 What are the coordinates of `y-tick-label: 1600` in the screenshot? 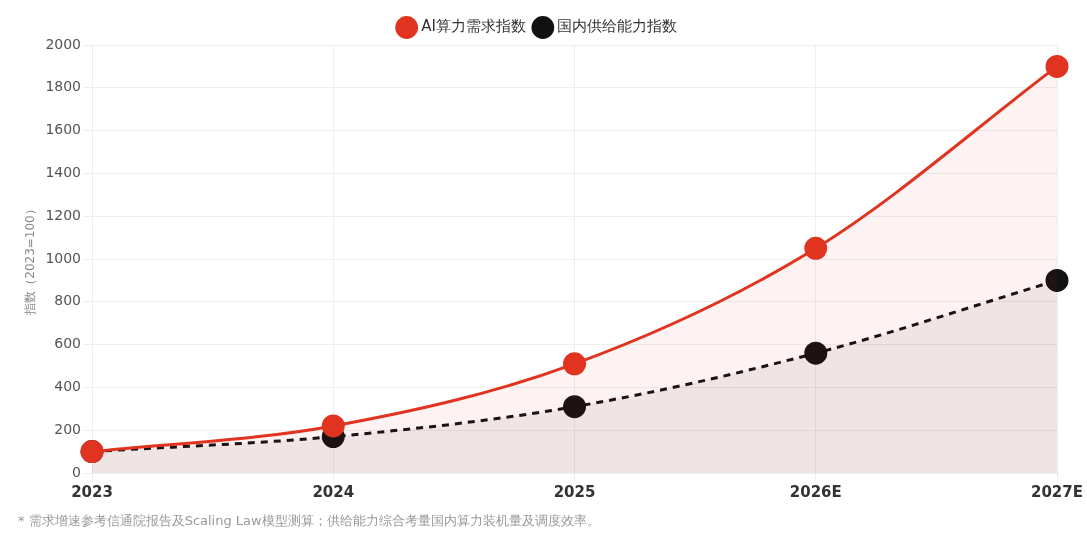 It's located at (63, 129).